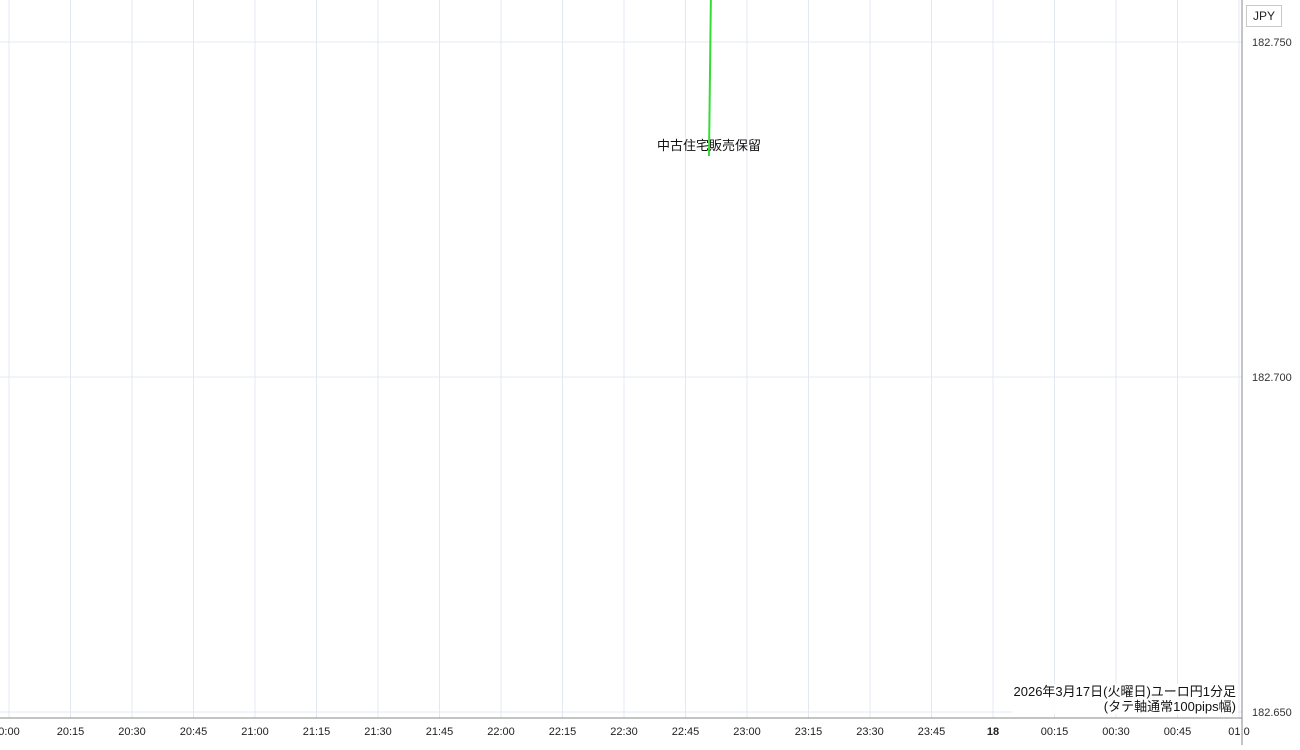 This screenshot has width=1300, height=750. What do you see at coordinates (932, 732) in the screenshot?
I see `x-tick-label: 23:45` at bounding box center [932, 732].